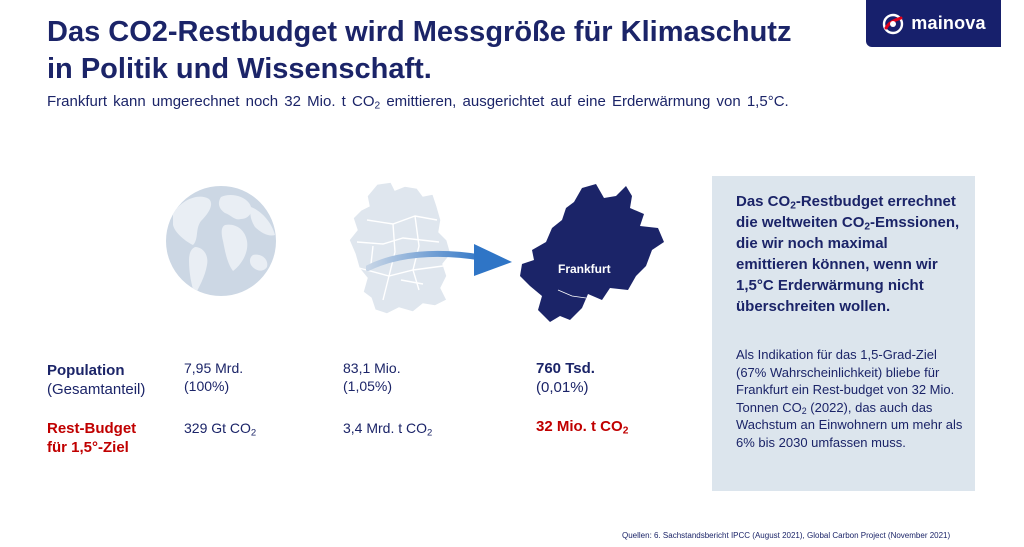  I want to click on world-population: 7,95 Mrd. (100%), so click(214, 377).